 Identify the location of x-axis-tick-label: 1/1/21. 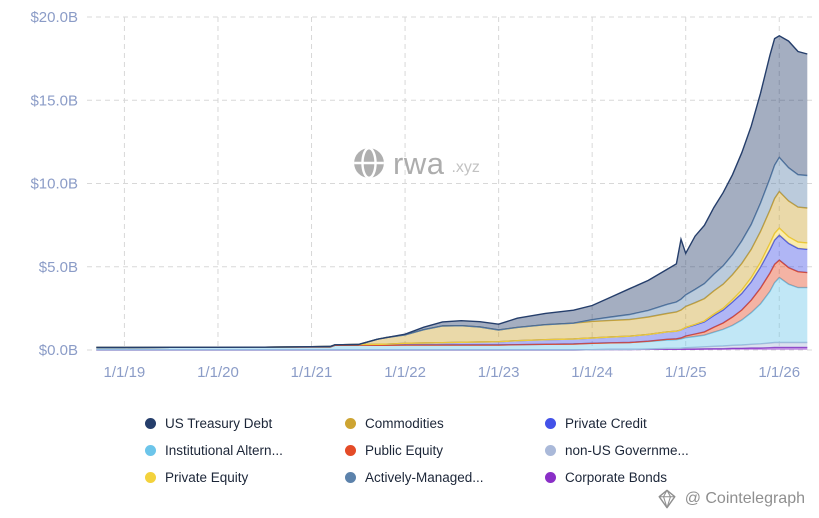
(312, 372).